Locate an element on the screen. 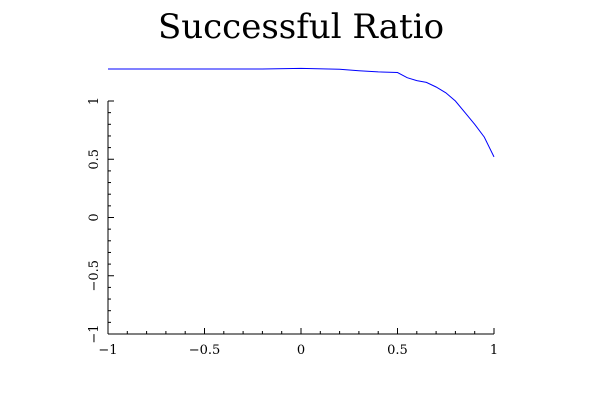  x-tick-label: 1 is located at coordinates (494, 350).